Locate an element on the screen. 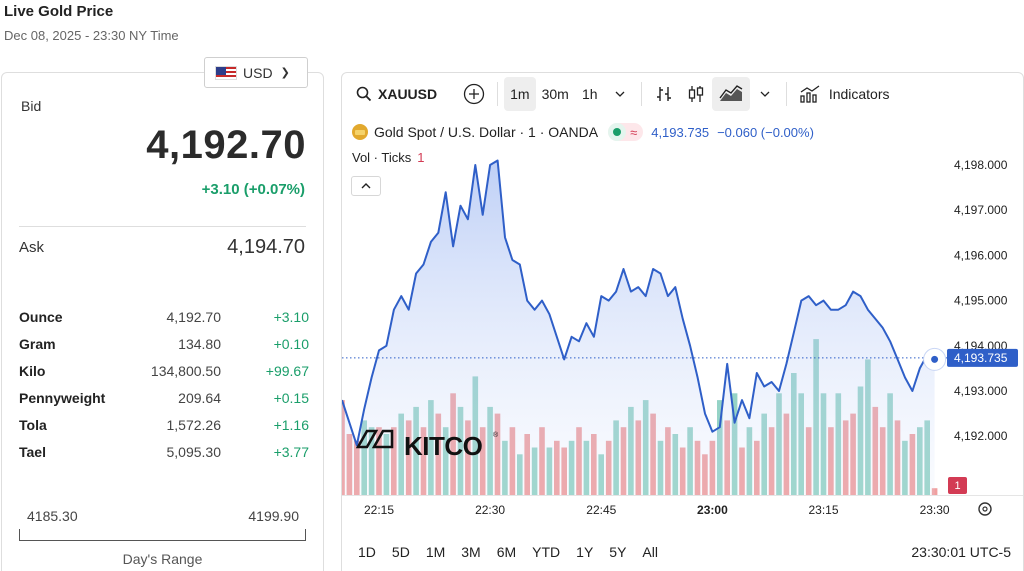 Image resolution: width=1024 pixels, height=571 pixels. chart-type-dropdown-button is located at coordinates (765, 94).